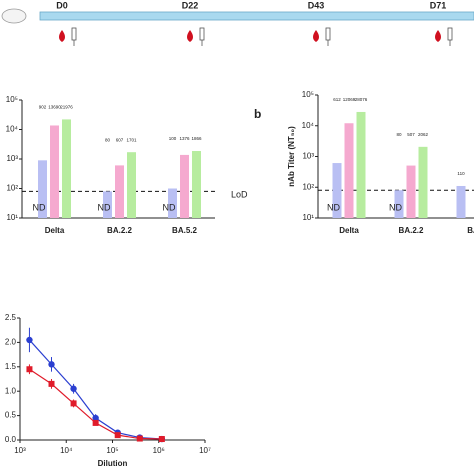 The width and height of the screenshot is (474, 474). Describe the element at coordinates (11, 366) in the screenshot. I see `y-tick-label: 1.5` at that location.